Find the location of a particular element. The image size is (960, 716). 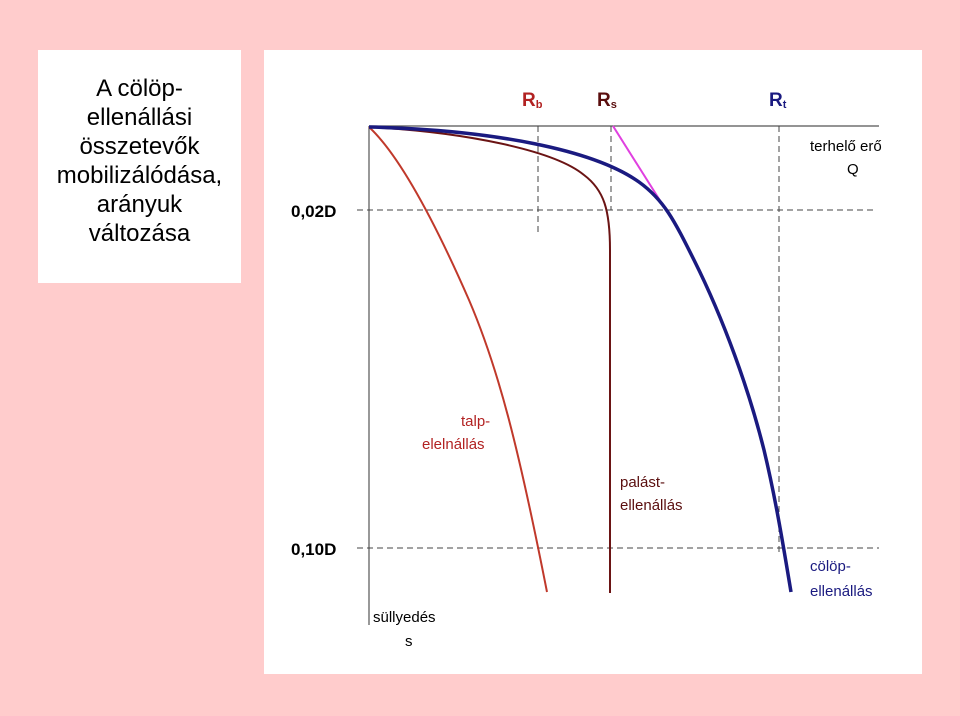

base-resistance-curve is located at coordinates (458, 359).